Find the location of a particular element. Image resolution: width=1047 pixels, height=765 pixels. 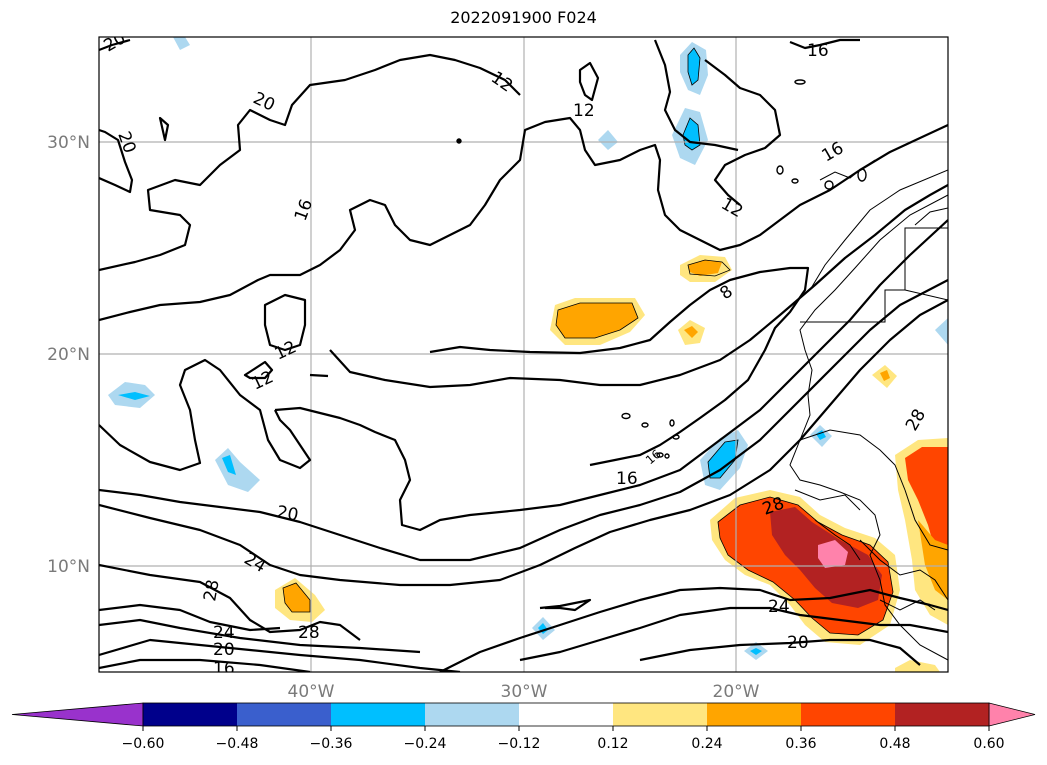

colorbar-tick-label: −0.48 is located at coordinates (237, 744).